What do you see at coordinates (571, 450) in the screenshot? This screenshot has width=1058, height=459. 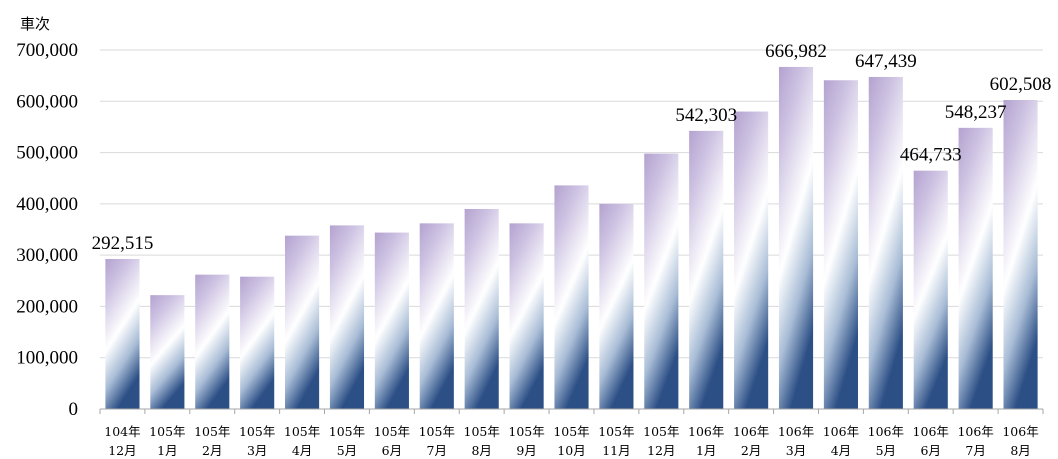 I see `x-tick-label-month: 10月` at bounding box center [571, 450].